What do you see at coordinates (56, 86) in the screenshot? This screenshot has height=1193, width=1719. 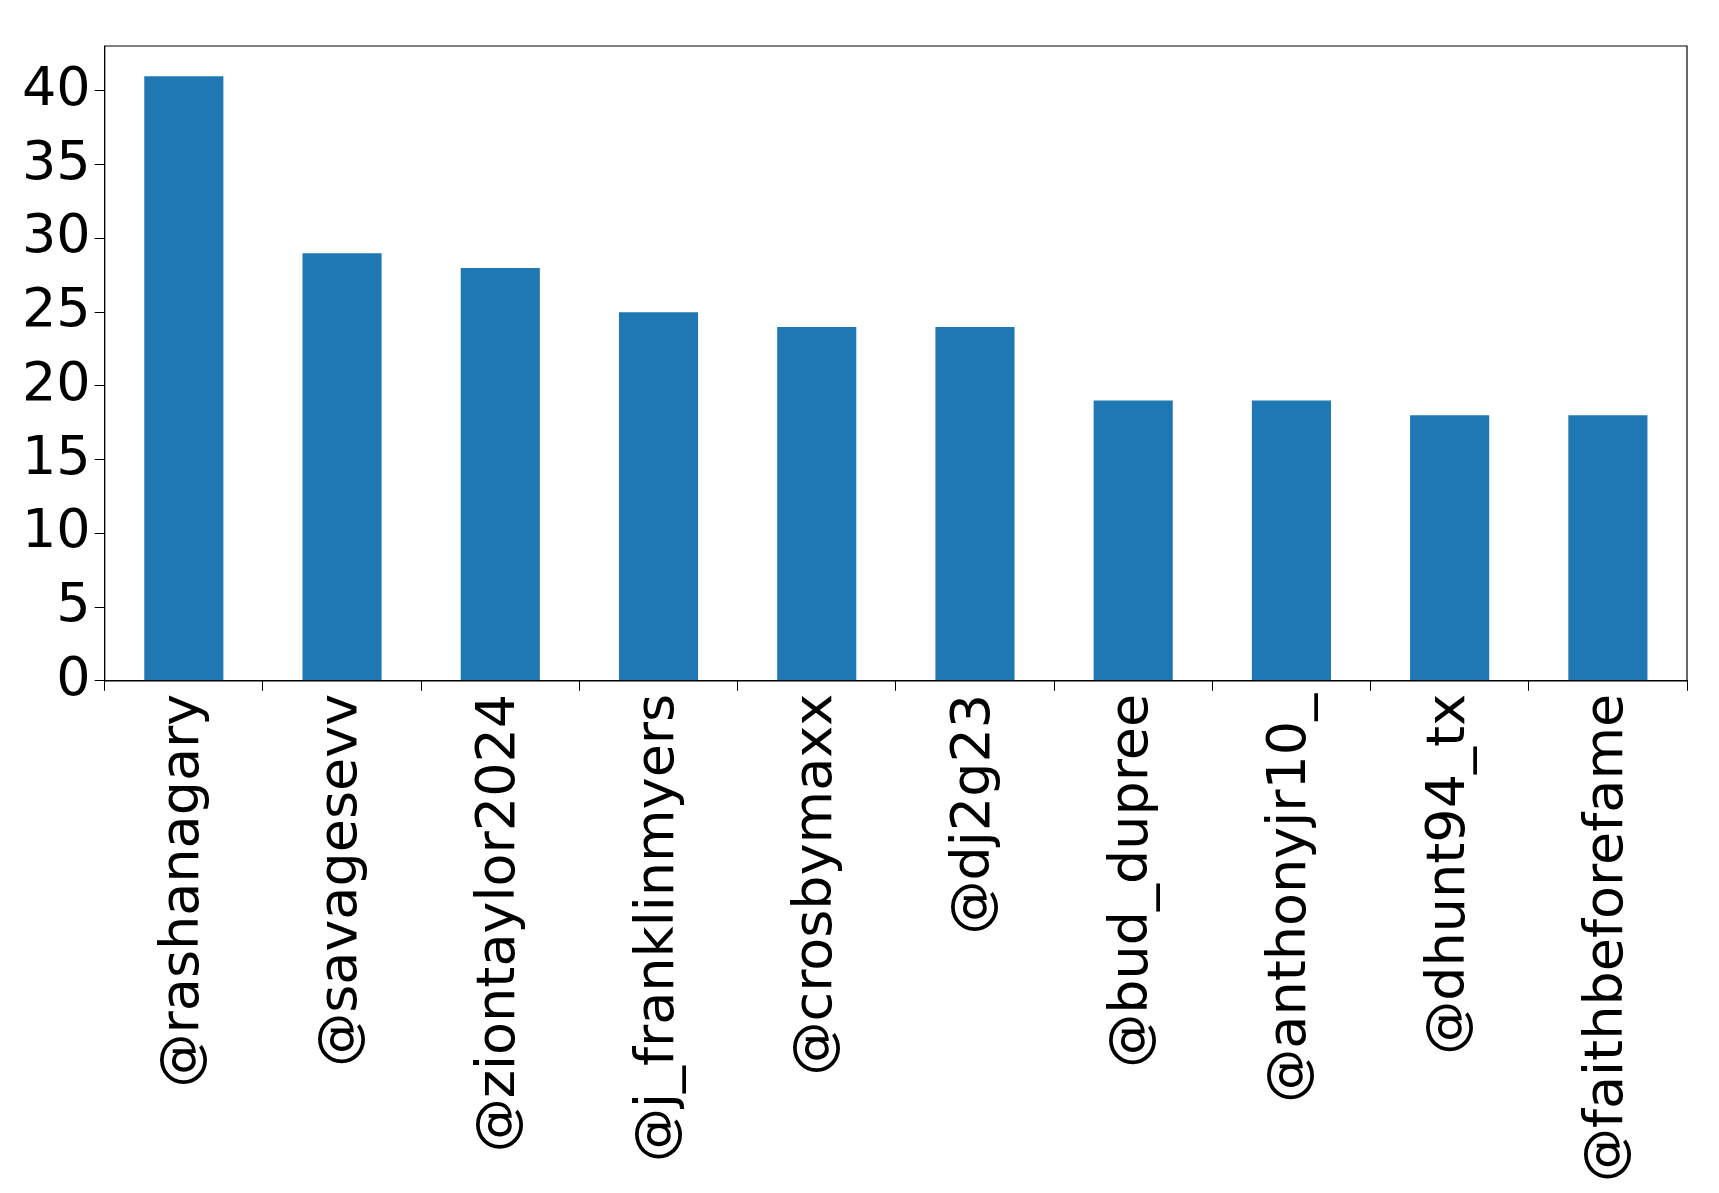 I see `y-tick-label: 40` at bounding box center [56, 86].